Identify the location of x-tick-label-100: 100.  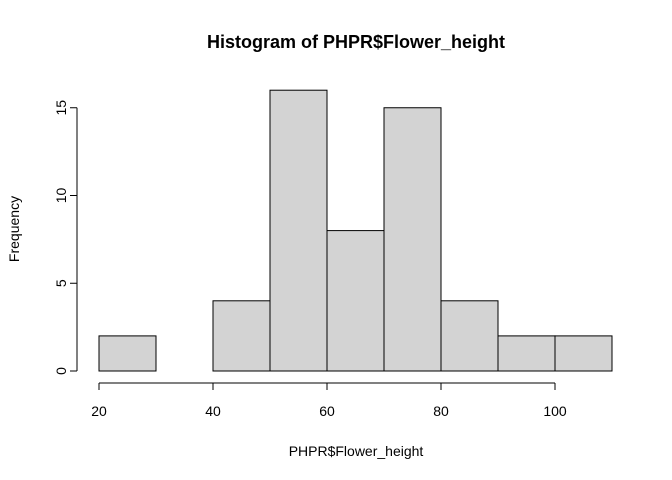
(555, 411).